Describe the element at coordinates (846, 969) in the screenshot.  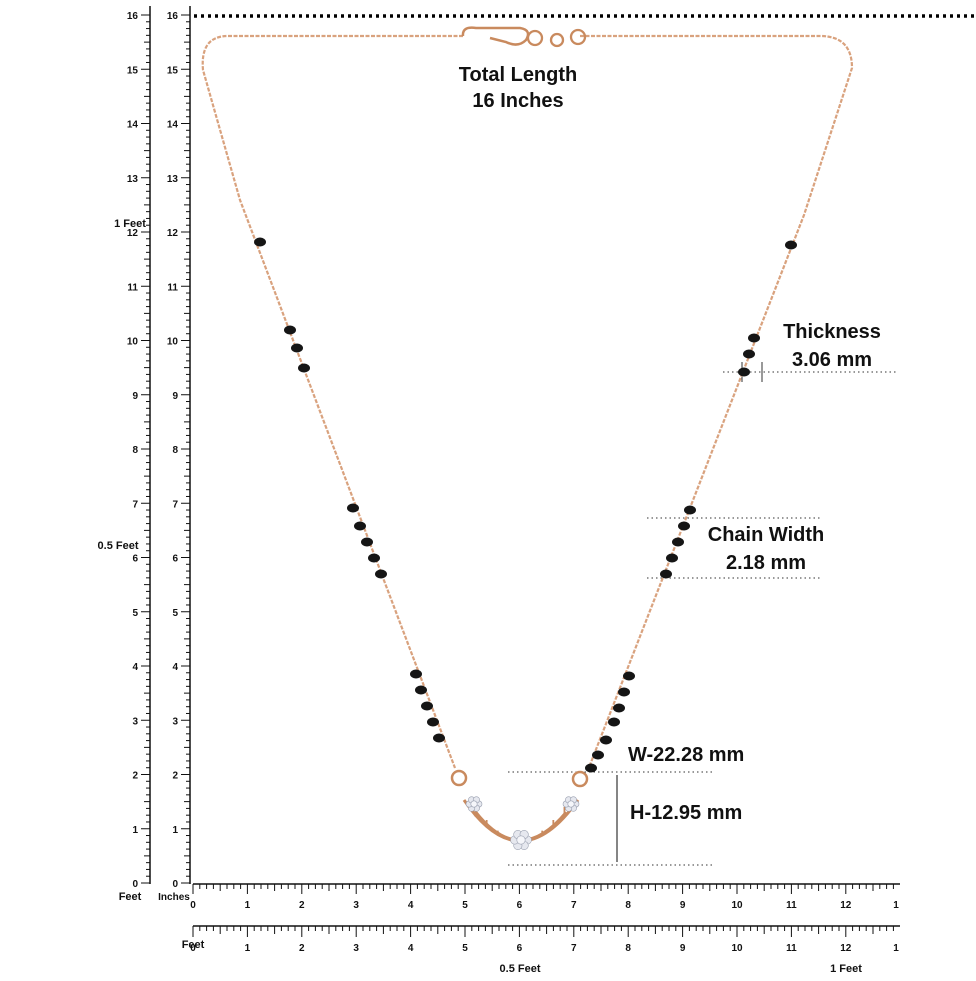
I see `bottom-foot-label: 1 Feet` at that location.